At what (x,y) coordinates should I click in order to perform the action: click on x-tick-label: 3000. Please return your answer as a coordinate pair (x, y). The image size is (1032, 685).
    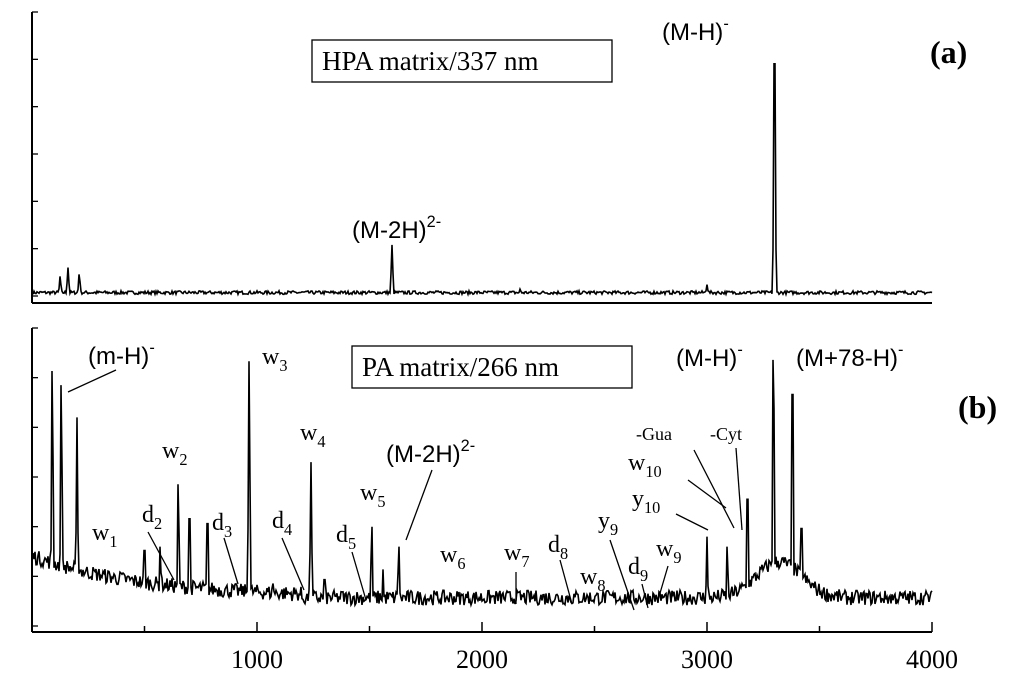
    Looking at the image, I should click on (707, 659).